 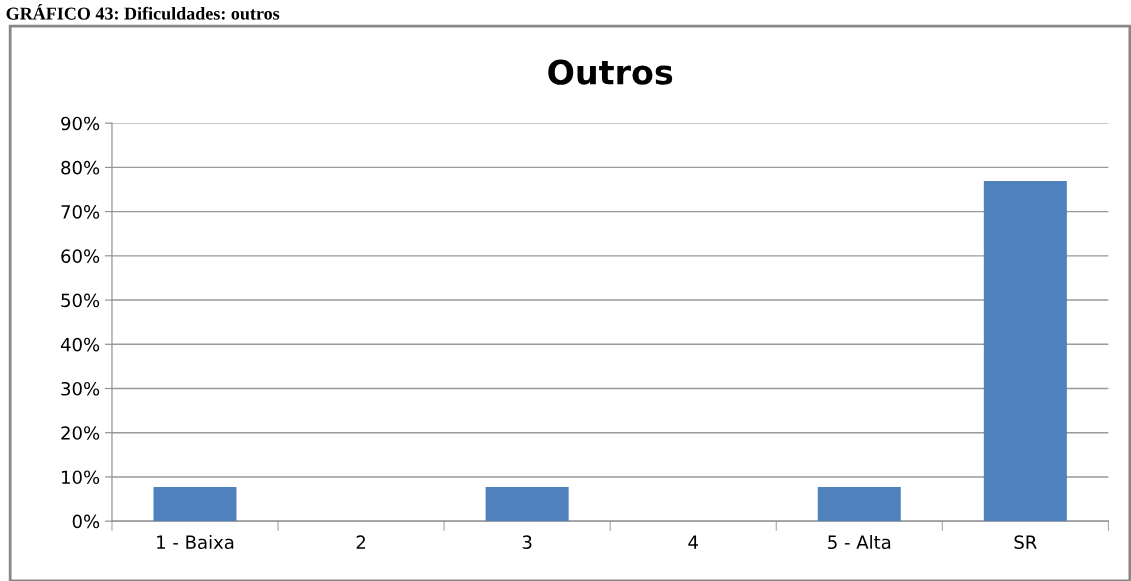 I want to click on y-tick-label: 70%, so click(x=80, y=212).